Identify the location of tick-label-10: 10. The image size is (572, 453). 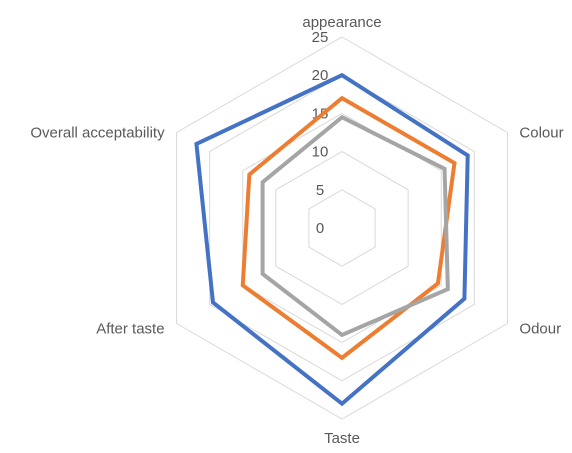
(320, 152).